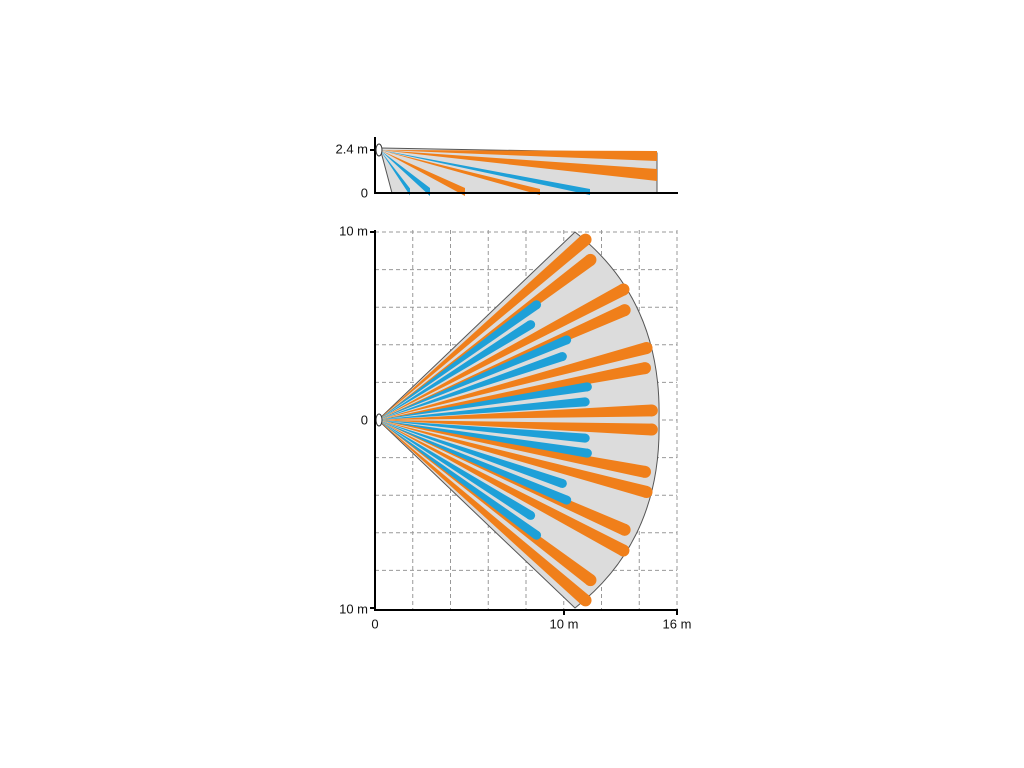 The width and height of the screenshot is (1024, 768). What do you see at coordinates (353, 608) in the screenshot?
I see `y-bottom-label: 10 m` at bounding box center [353, 608].